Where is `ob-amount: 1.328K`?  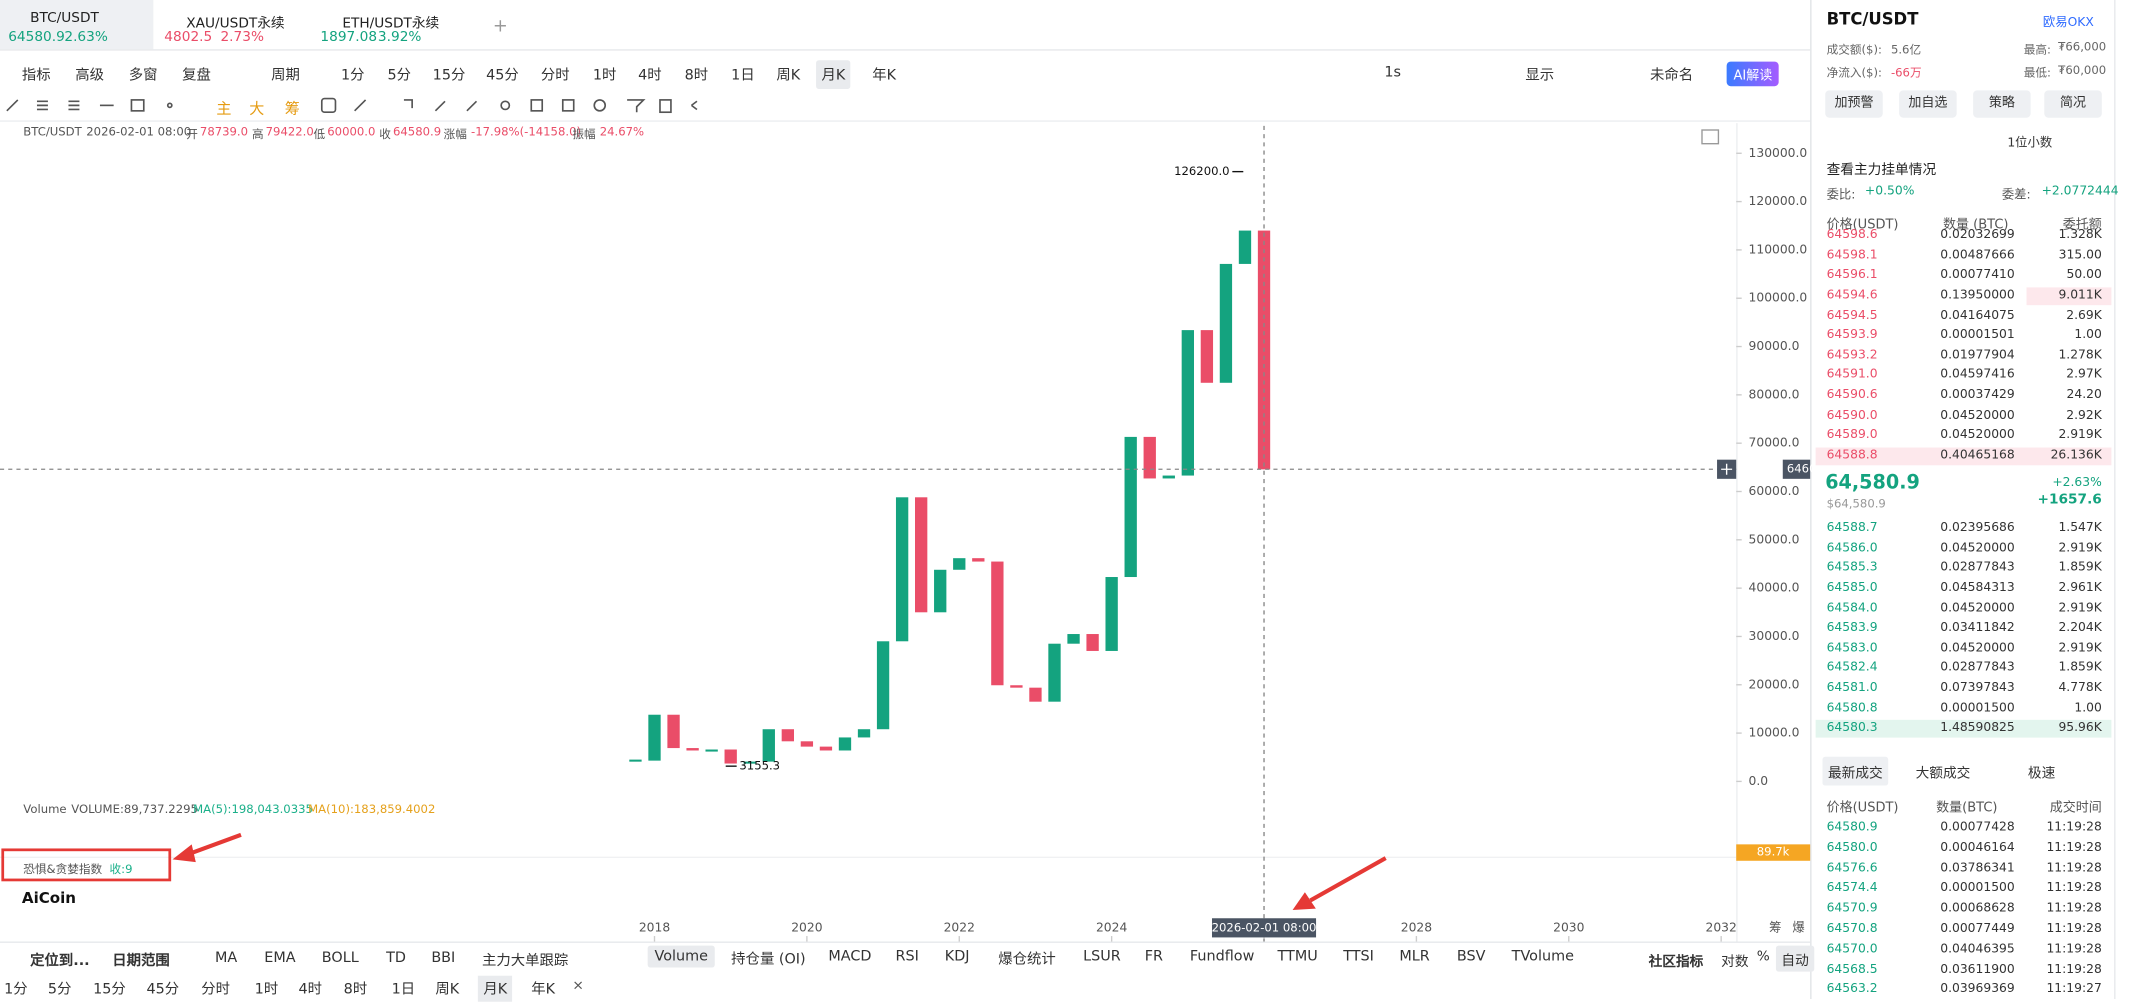 ob-amount: 1.328K is located at coordinates (2080, 235).